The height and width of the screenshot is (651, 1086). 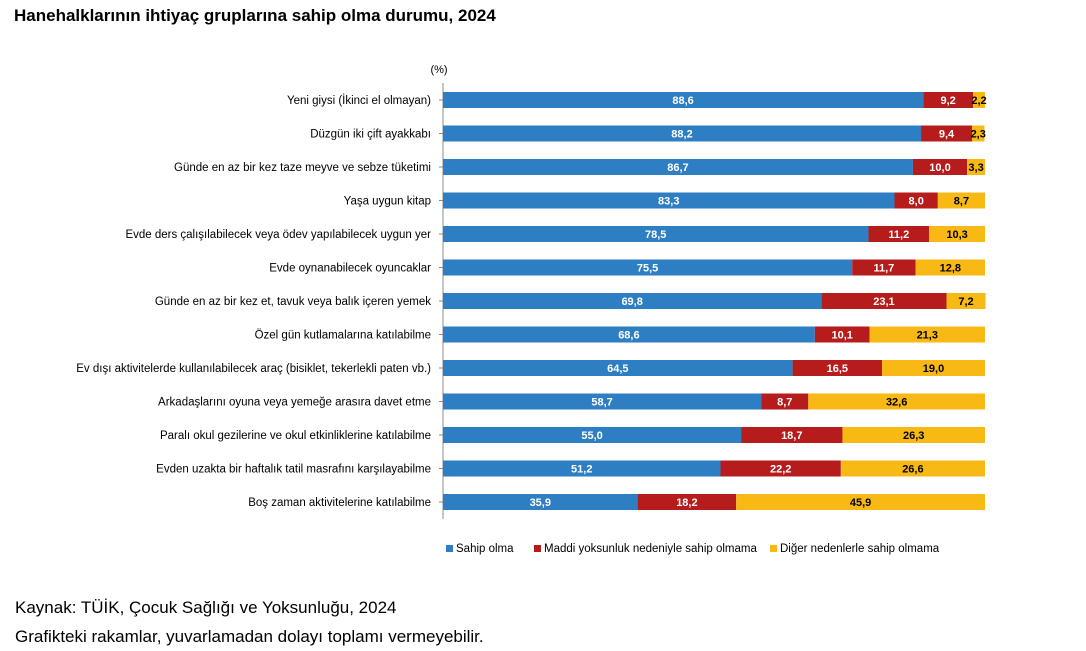 I want to click on data-label: 11,2, so click(x=898, y=235).